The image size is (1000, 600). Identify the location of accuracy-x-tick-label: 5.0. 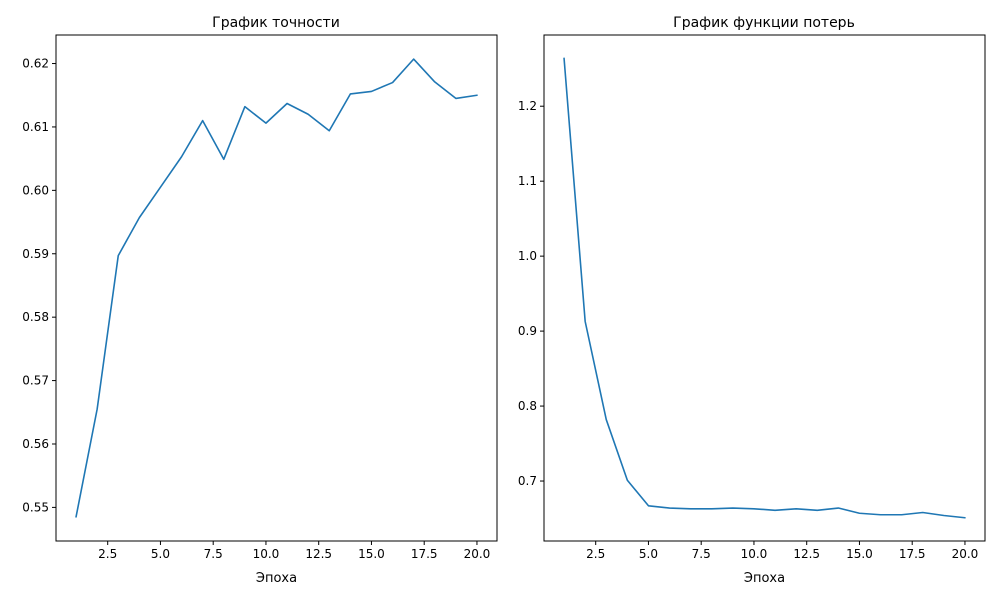
(160, 554).